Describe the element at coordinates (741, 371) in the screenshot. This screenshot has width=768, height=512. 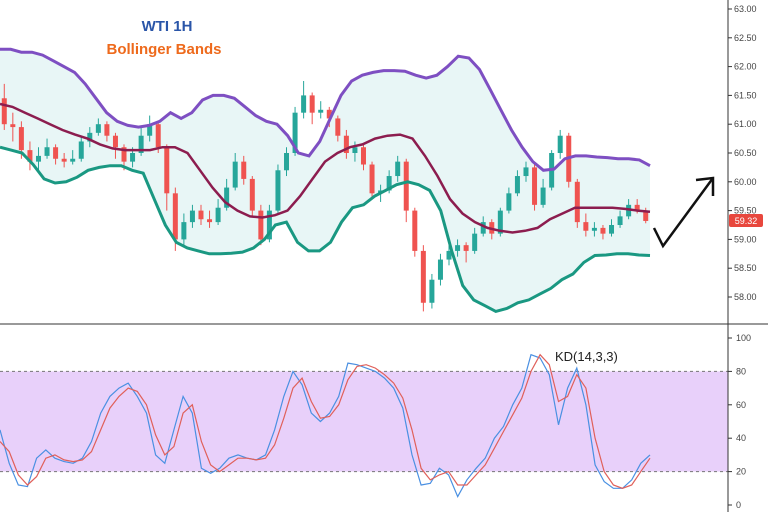
I see `kd-tick-label: 80` at that location.